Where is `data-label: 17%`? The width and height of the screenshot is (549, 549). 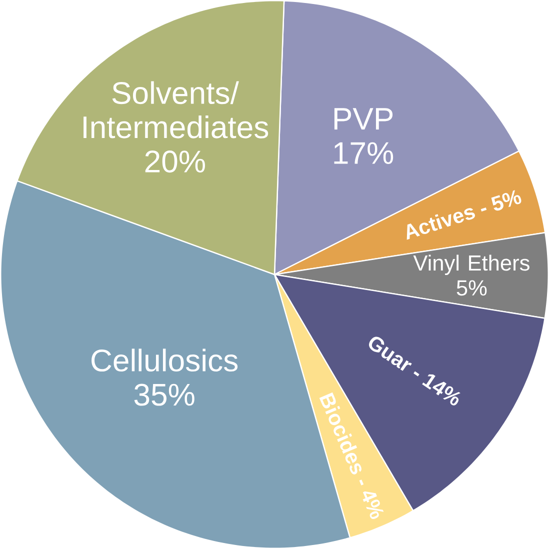 data-label: 17% is located at coordinates (364, 153).